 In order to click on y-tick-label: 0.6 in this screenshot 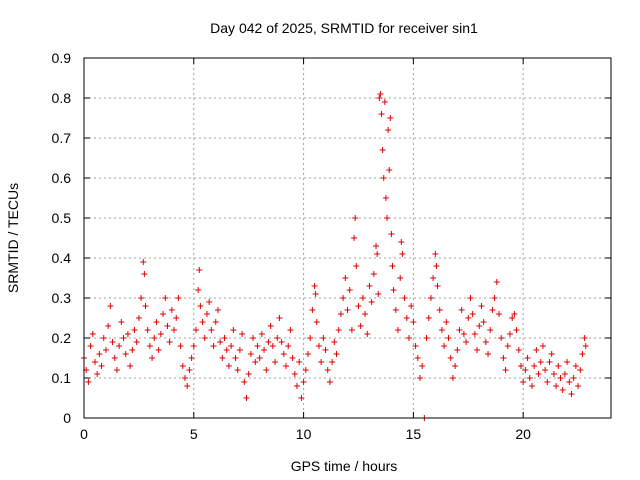, I will do `click(62, 178)`.